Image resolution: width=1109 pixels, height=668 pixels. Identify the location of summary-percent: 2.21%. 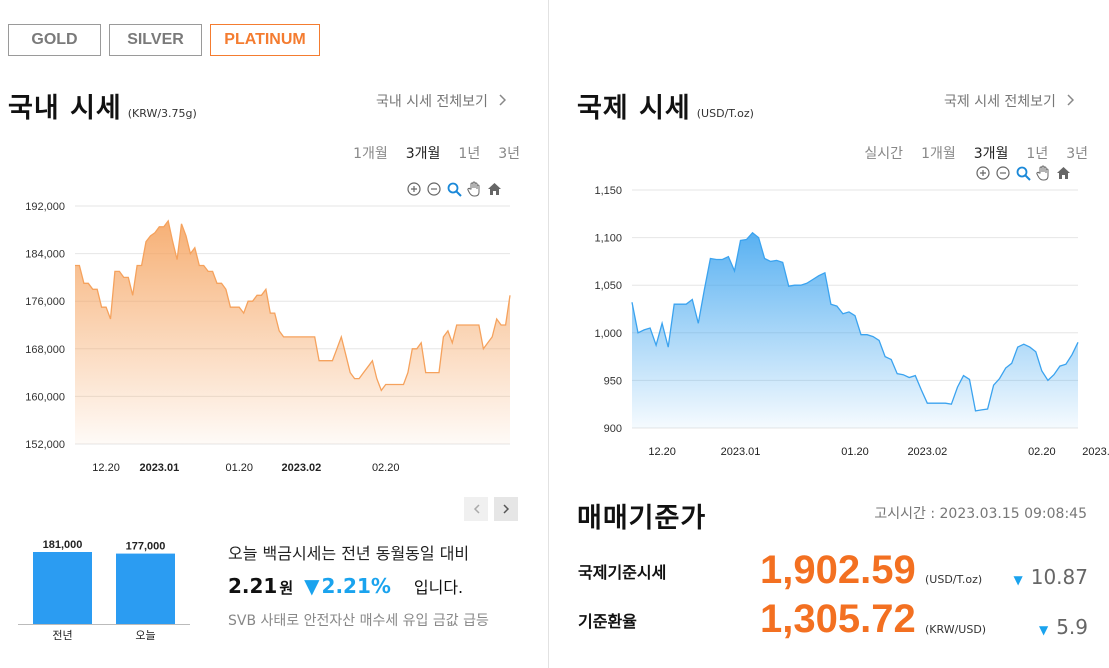
(356, 586).